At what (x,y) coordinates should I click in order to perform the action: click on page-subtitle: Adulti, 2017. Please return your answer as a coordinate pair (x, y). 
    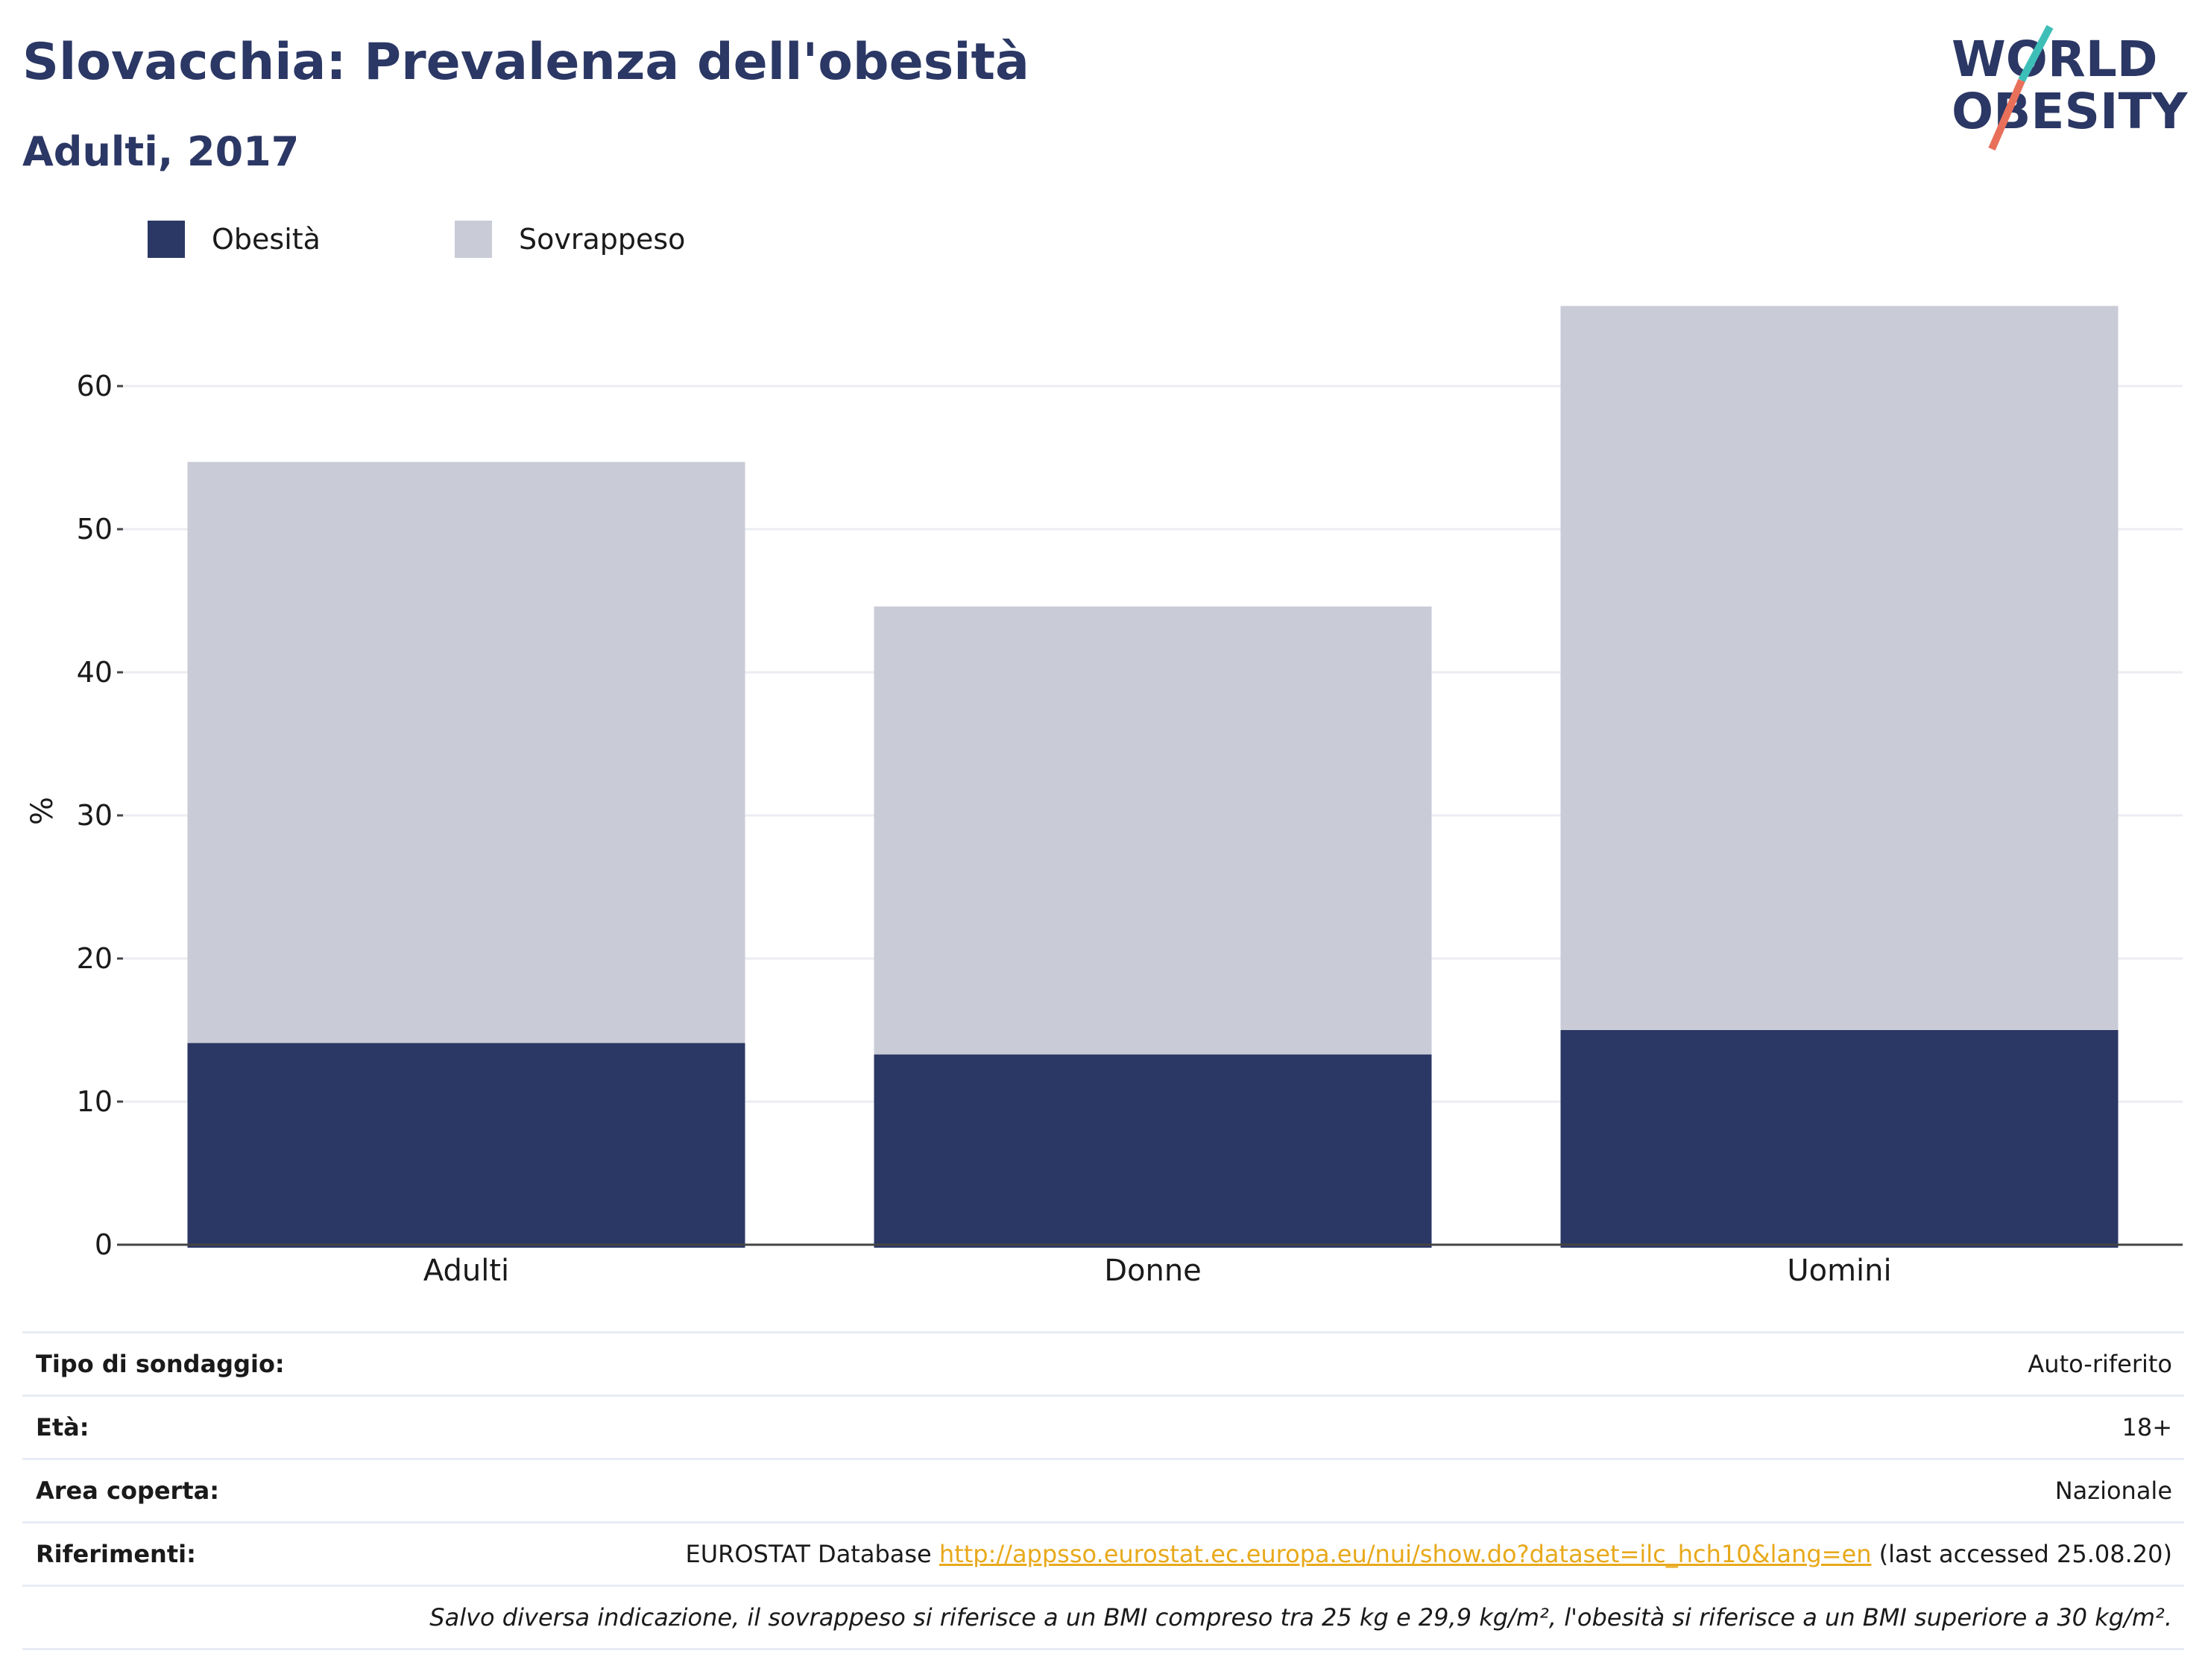
    Looking at the image, I should click on (161, 151).